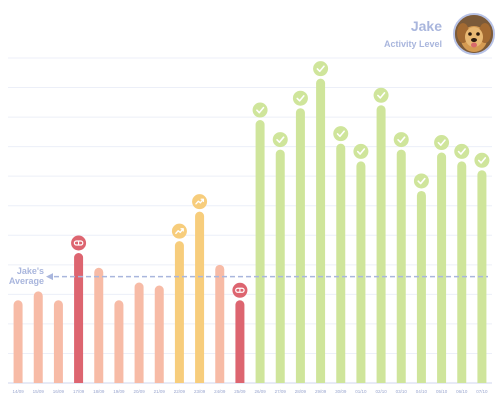 This screenshot has height=400, width=500. What do you see at coordinates (402, 391) in the screenshot?
I see `x-tick-label: 03/10` at bounding box center [402, 391].